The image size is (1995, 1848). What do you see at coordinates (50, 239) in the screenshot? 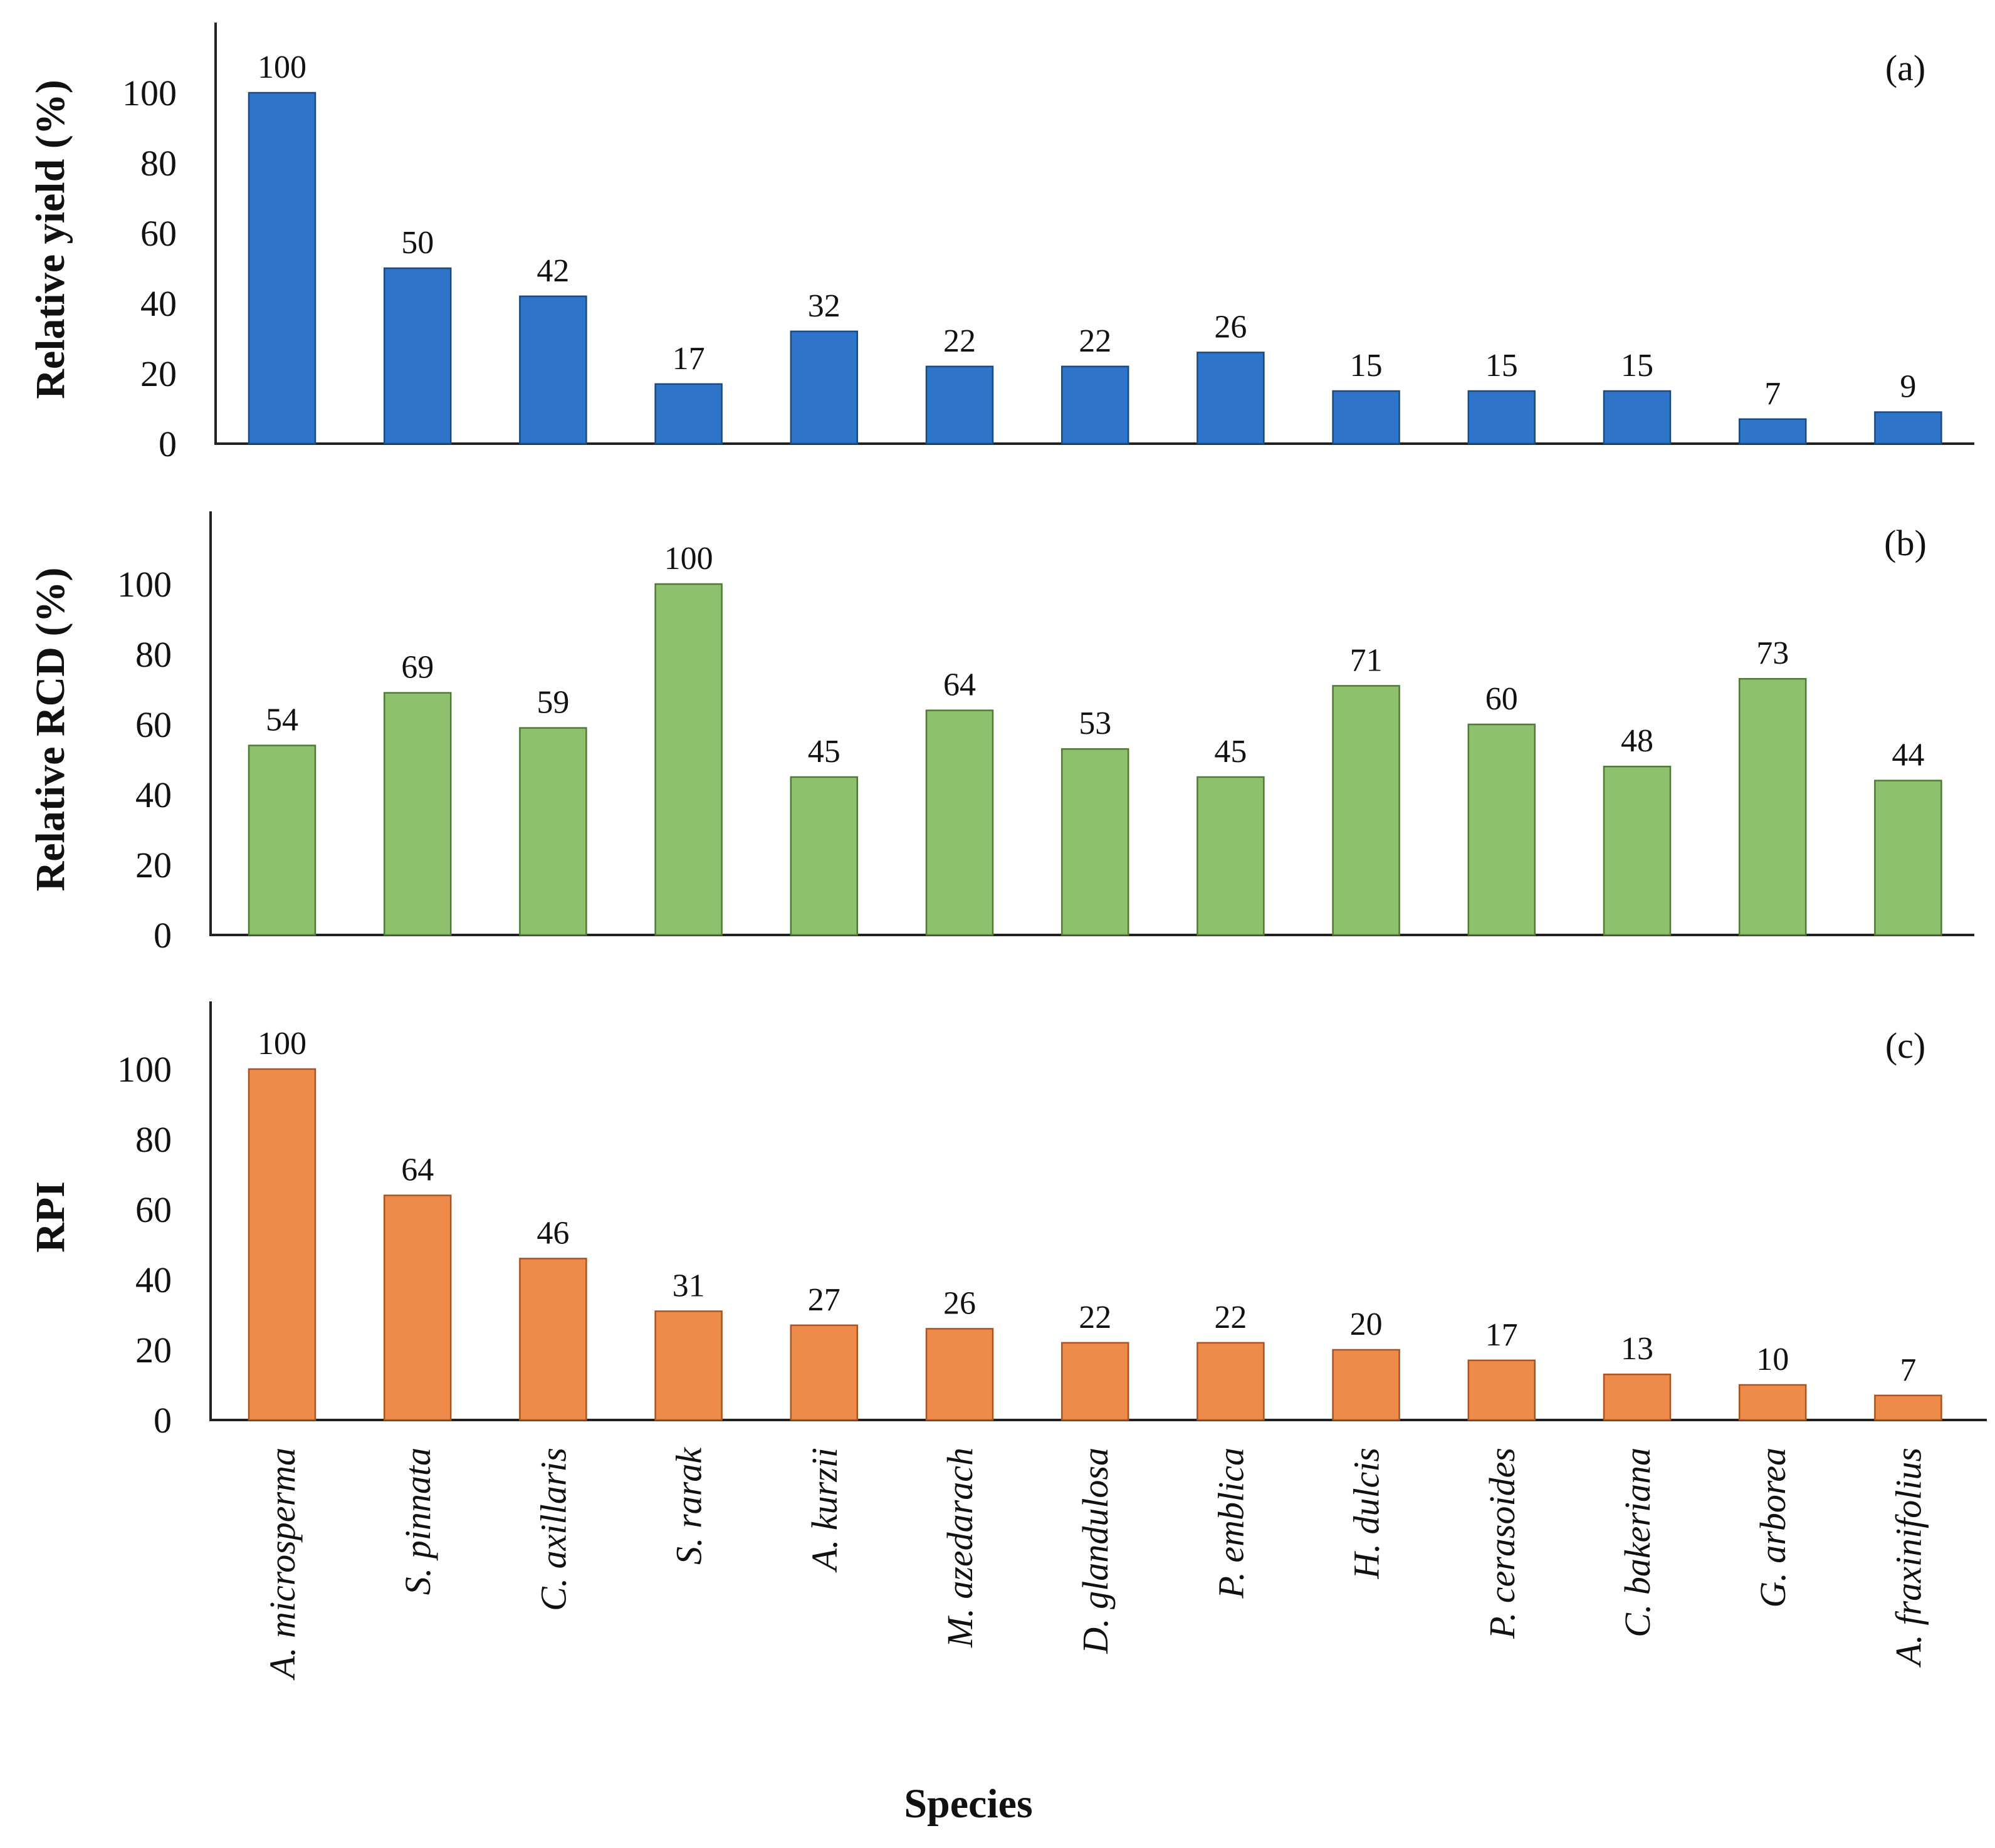
I see `y-axis-title: Relative yield (%)` at bounding box center [50, 239].